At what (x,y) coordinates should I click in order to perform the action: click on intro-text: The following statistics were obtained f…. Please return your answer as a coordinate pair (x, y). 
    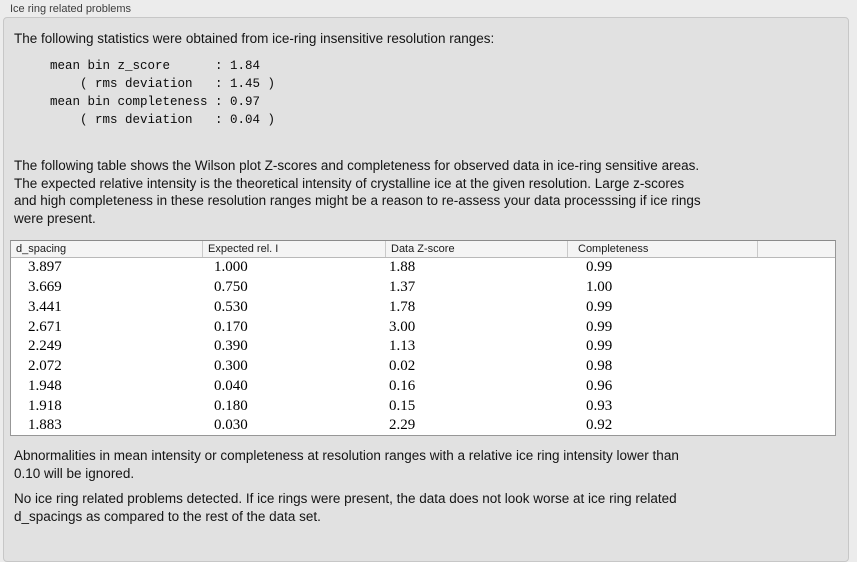
    Looking at the image, I should click on (254, 38).